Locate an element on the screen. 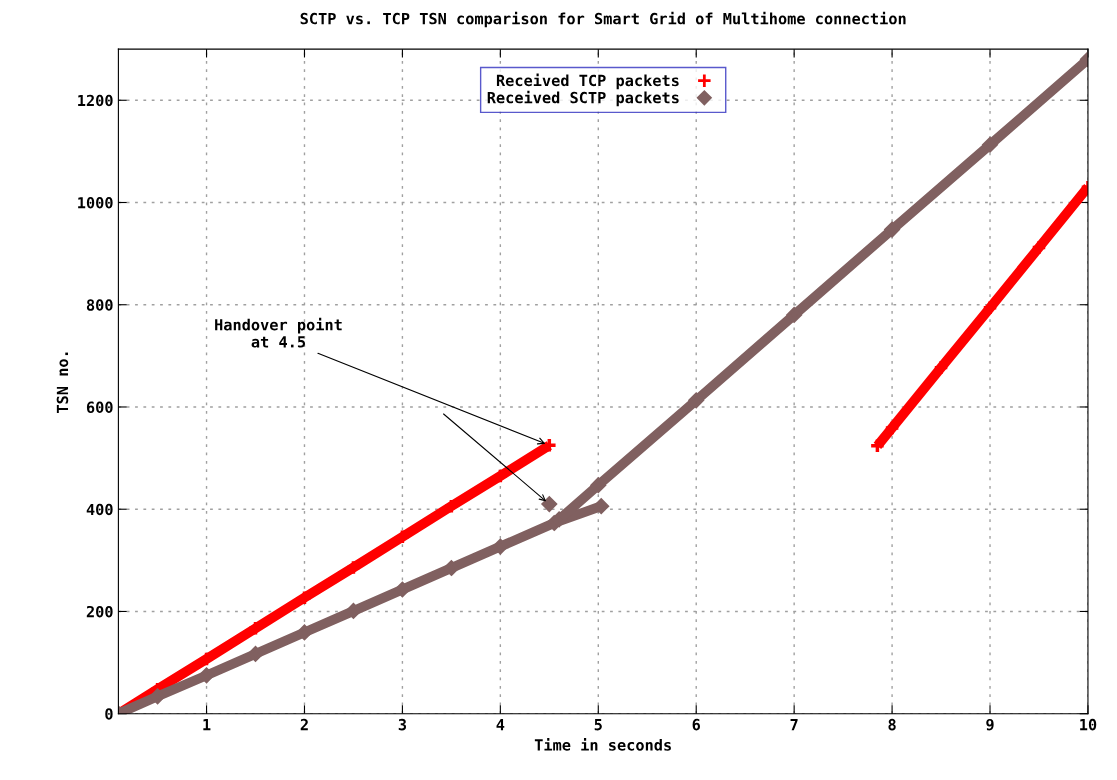 Image resolution: width=1117 pixels, height=780 pixels. x-tick-label: 8 is located at coordinates (892, 724).